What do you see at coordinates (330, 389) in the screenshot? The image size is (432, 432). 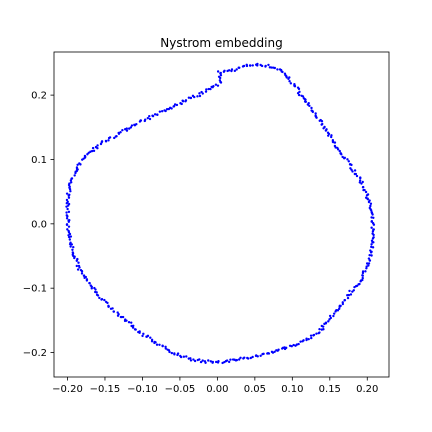 I see `x-tick-label: 0.15` at bounding box center [330, 389].